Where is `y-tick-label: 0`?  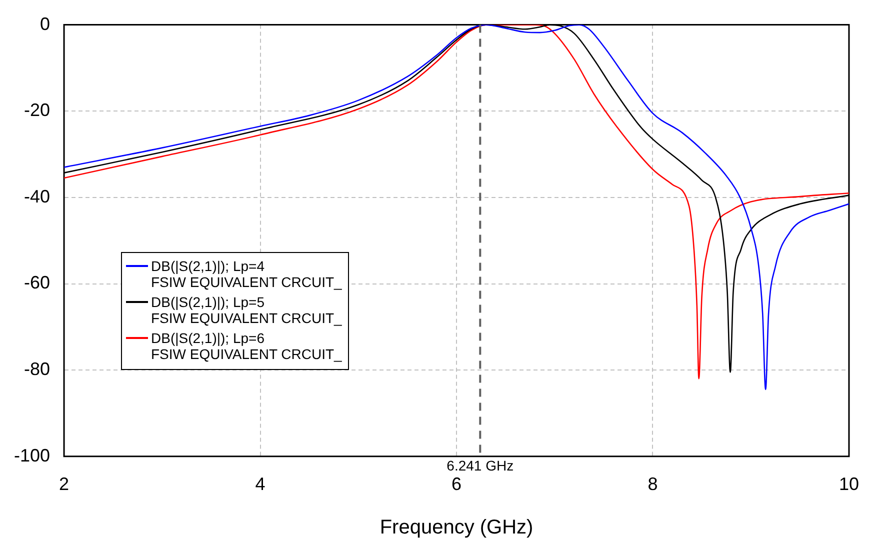
y-tick-label: 0 is located at coordinates (45, 24).